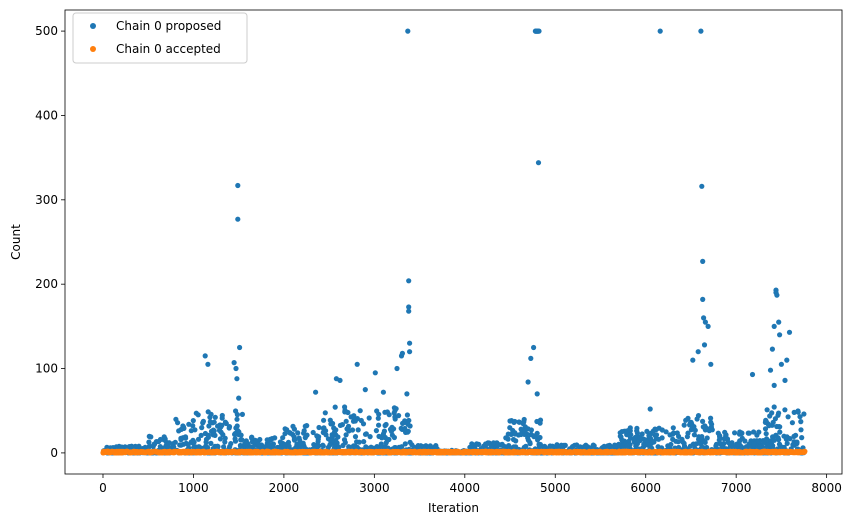 Image resolution: width=853 pixels, height=525 pixels. Describe the element at coordinates (46, 31) in the screenshot. I see `y-tick-label: 500` at that location.